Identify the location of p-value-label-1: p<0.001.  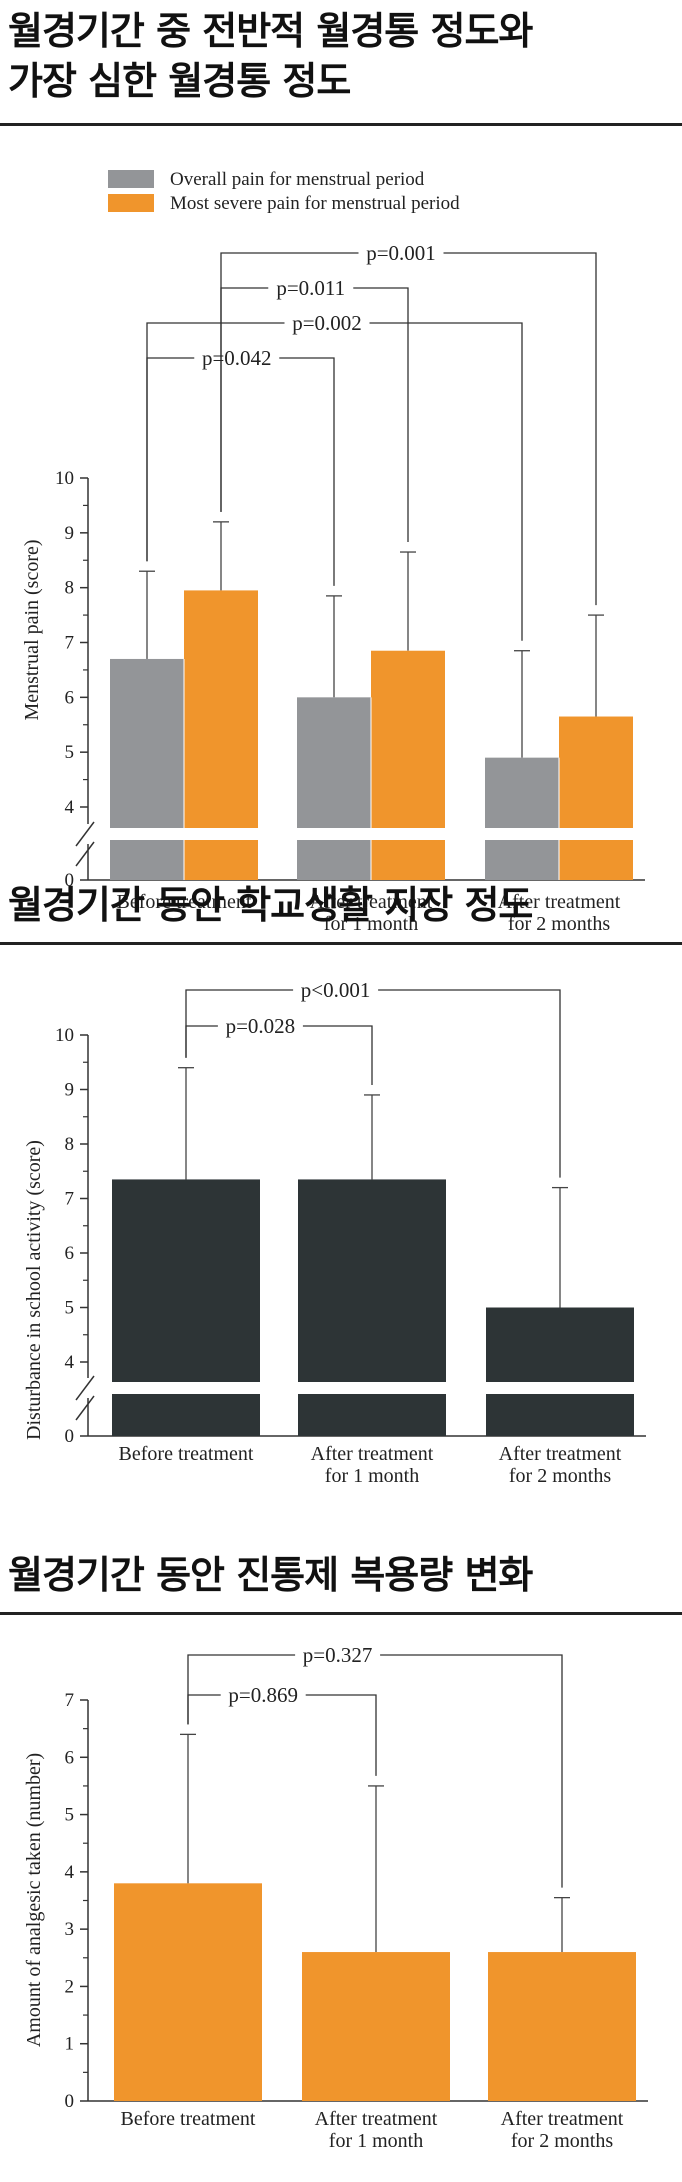
(336, 990).